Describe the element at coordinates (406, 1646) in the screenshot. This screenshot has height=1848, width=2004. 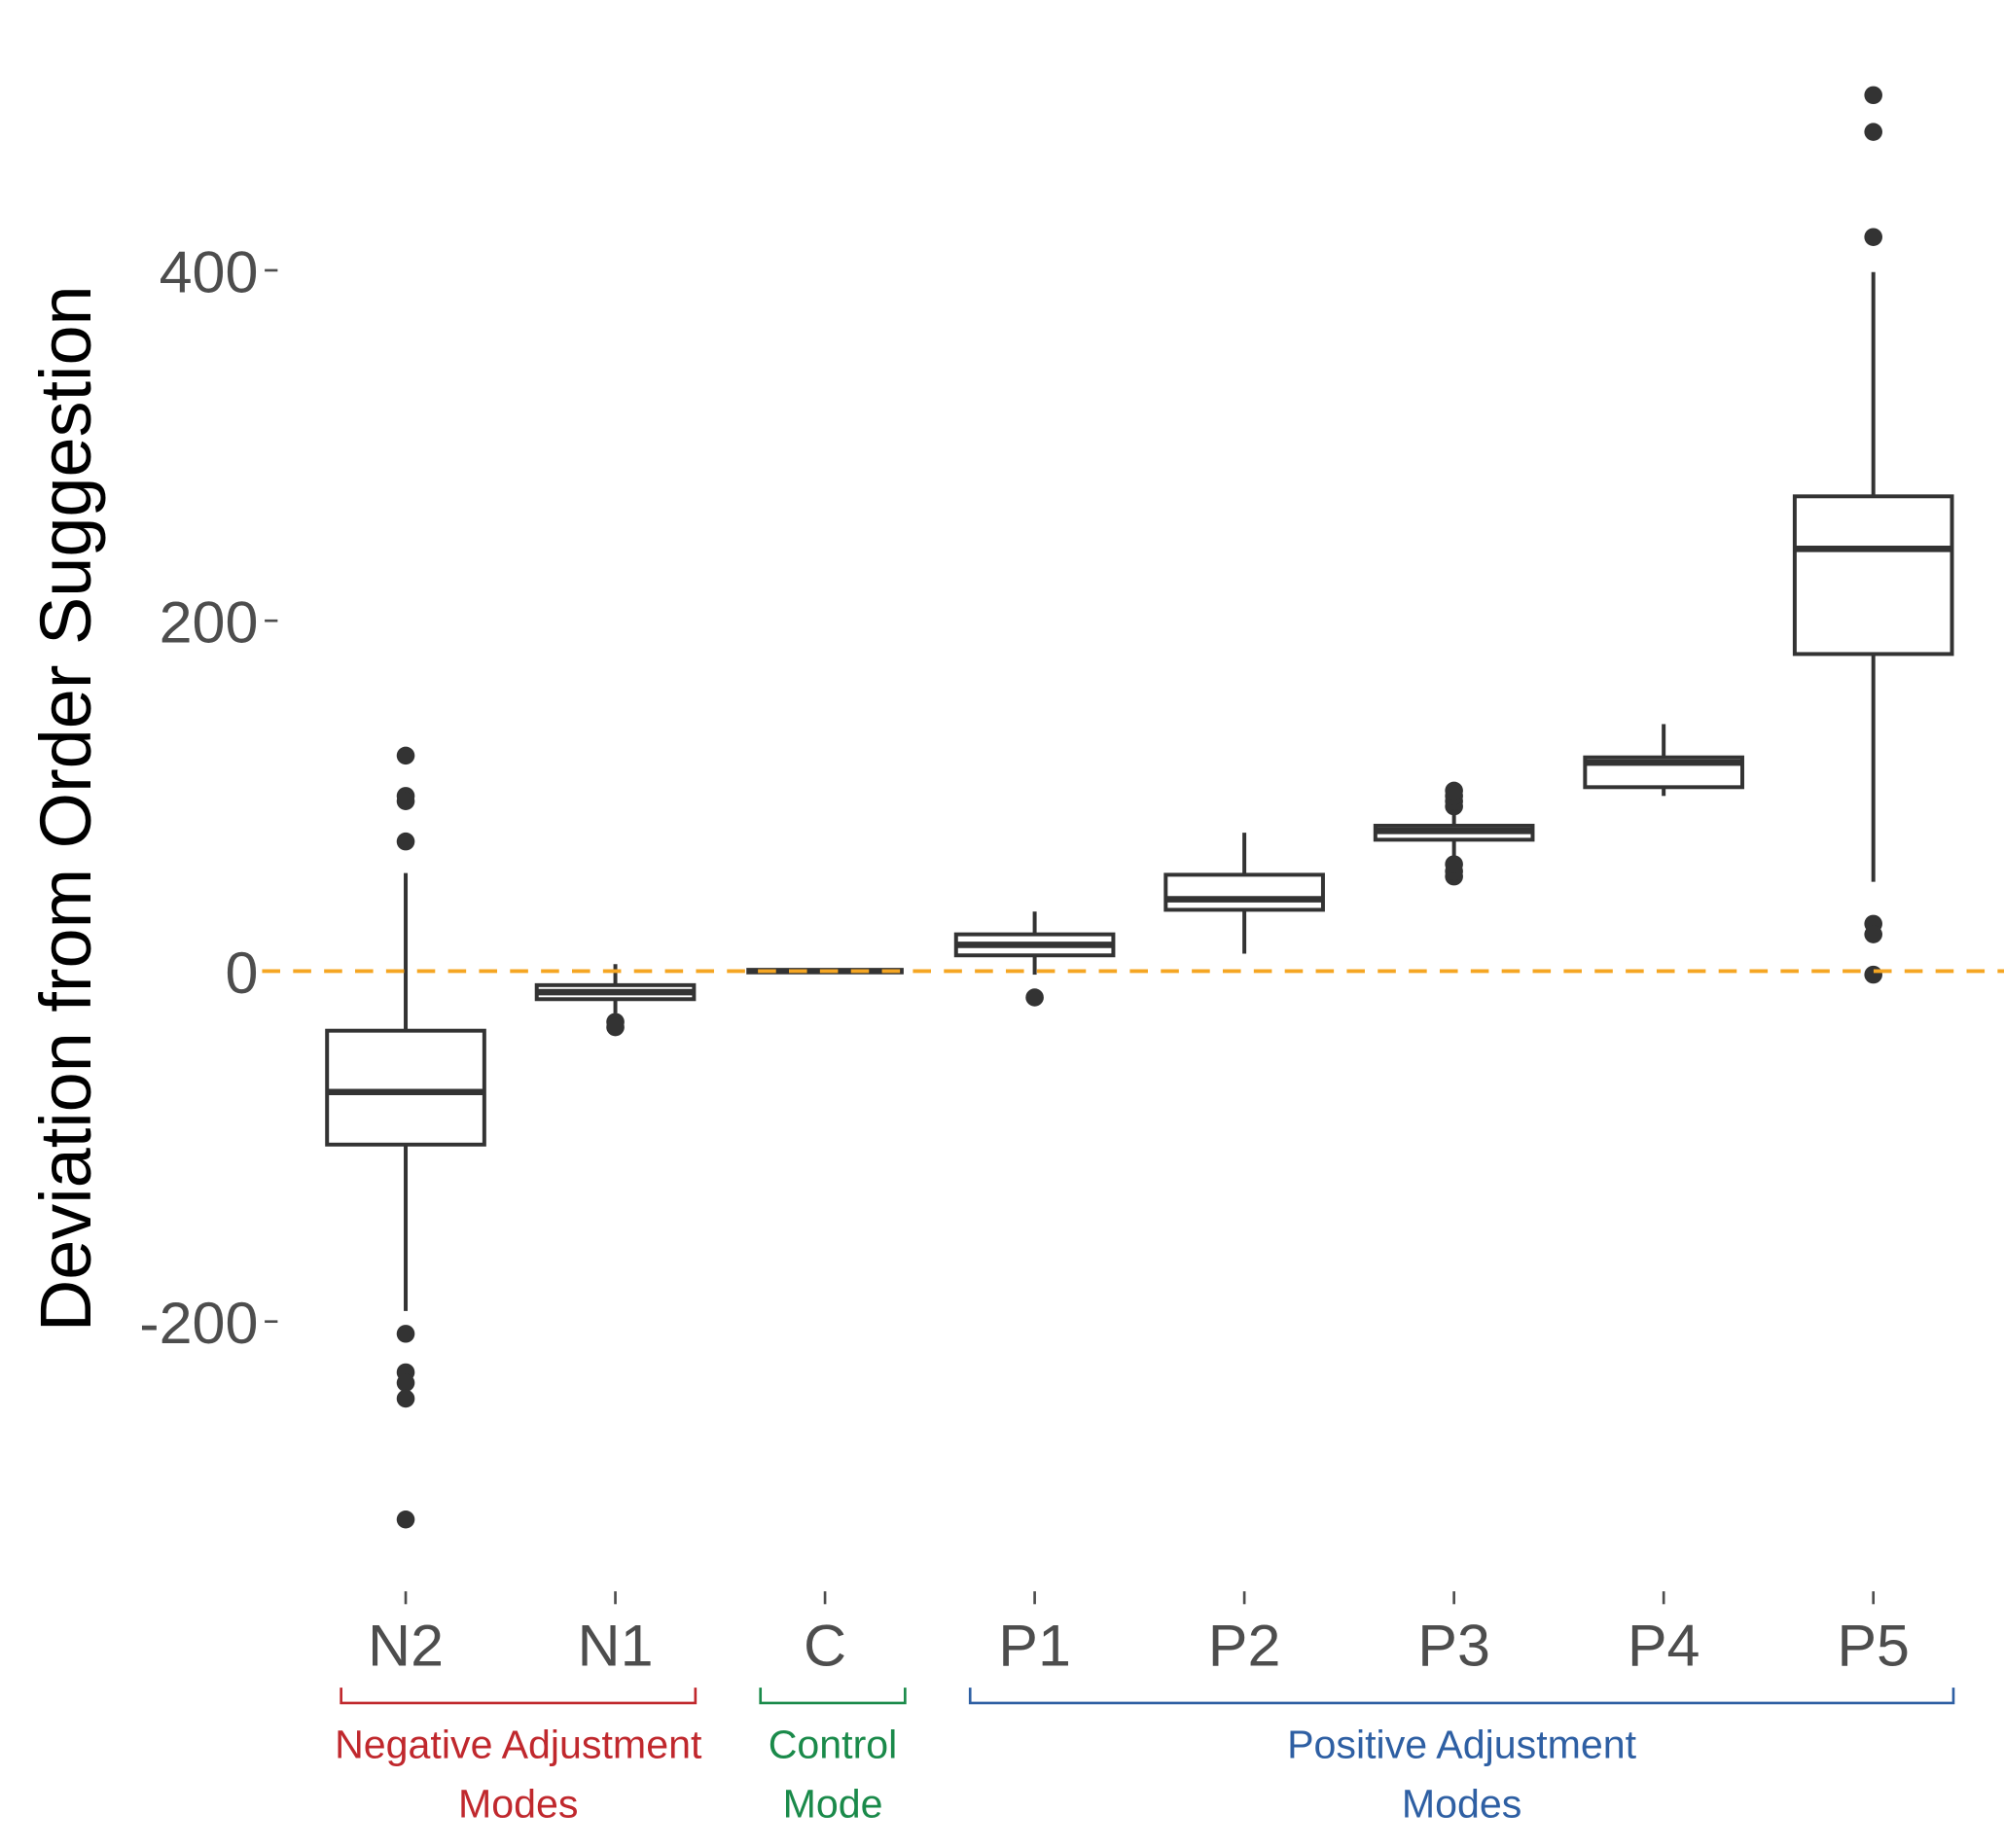
I see `x-tick-label: N2` at that location.